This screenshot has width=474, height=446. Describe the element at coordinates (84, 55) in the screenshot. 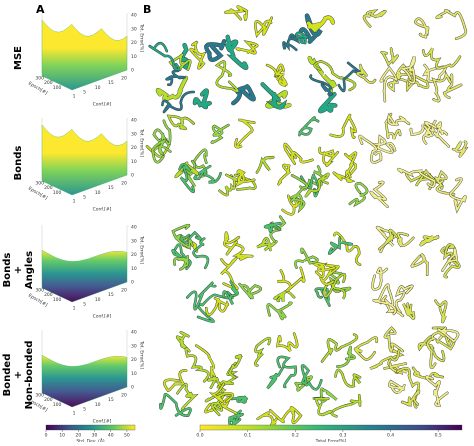

I see `surface` at that location.